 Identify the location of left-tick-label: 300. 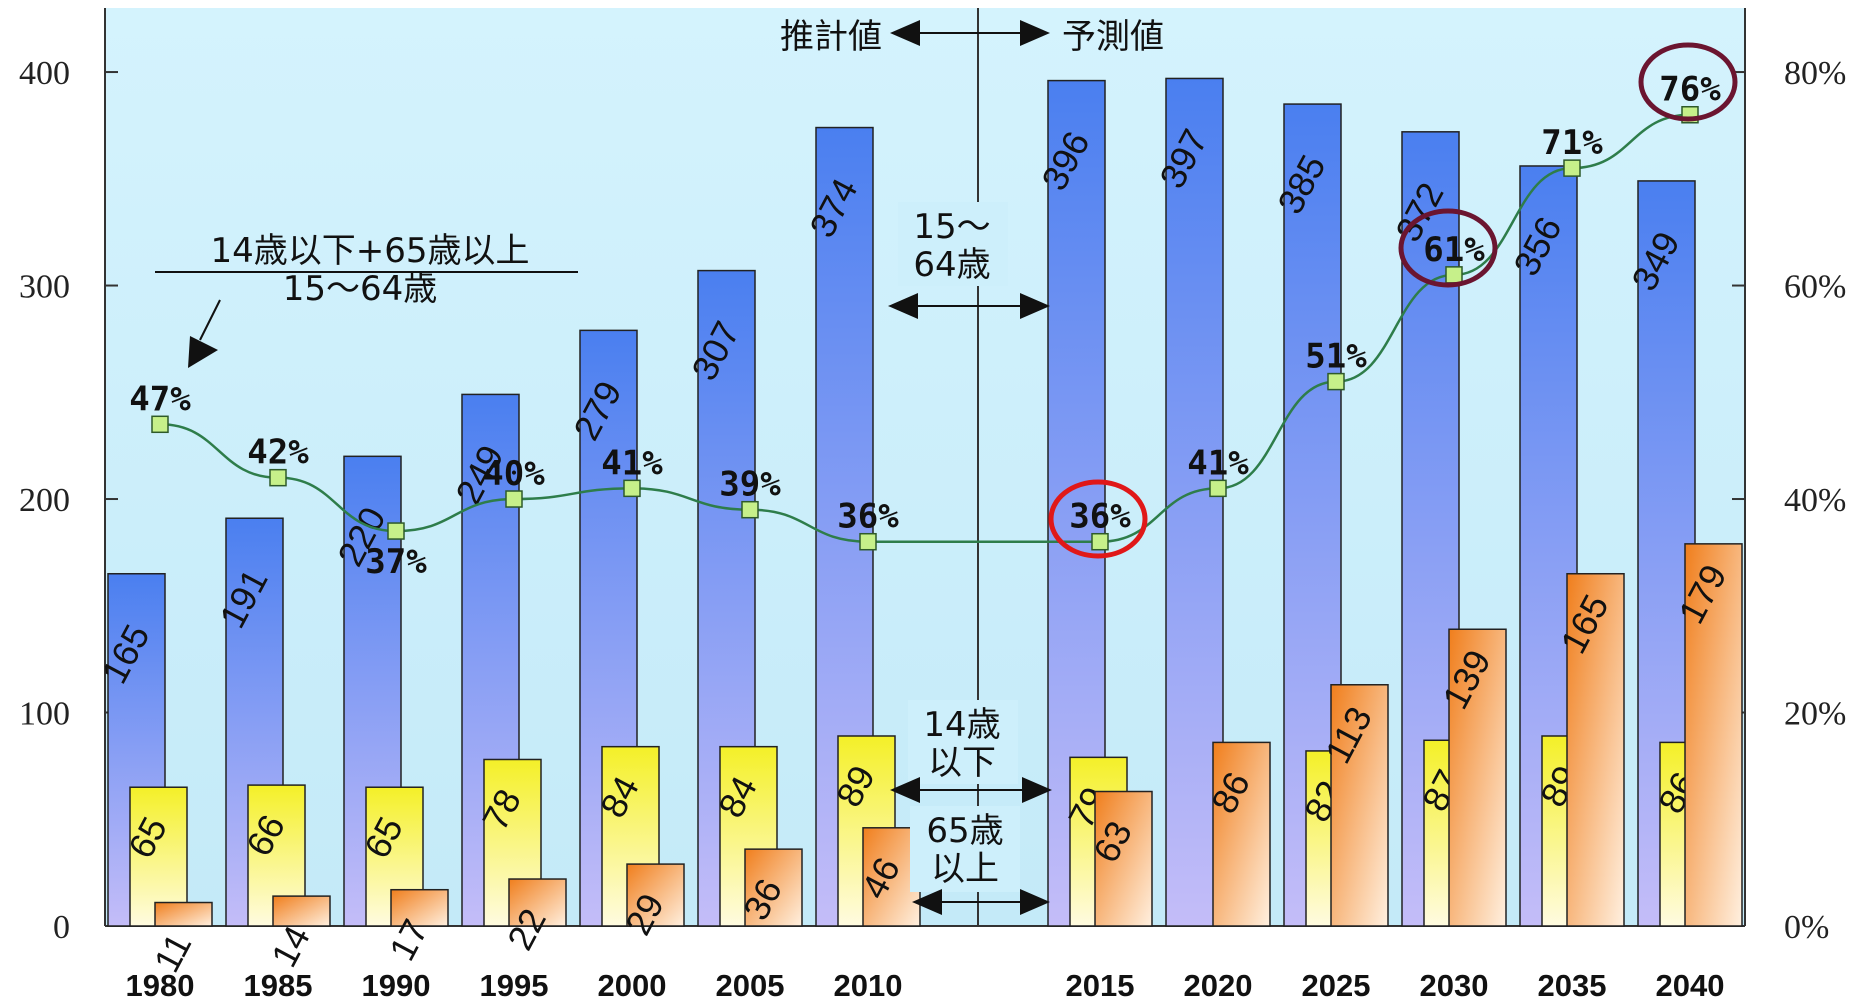
(44, 287).